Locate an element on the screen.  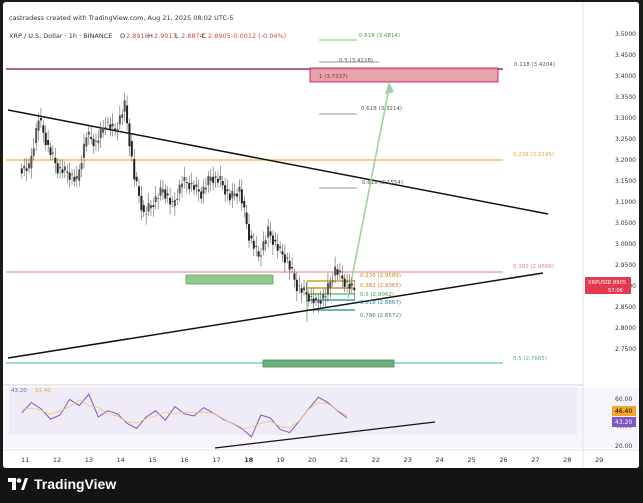
rsi-band is located at coordinates (293, 411).